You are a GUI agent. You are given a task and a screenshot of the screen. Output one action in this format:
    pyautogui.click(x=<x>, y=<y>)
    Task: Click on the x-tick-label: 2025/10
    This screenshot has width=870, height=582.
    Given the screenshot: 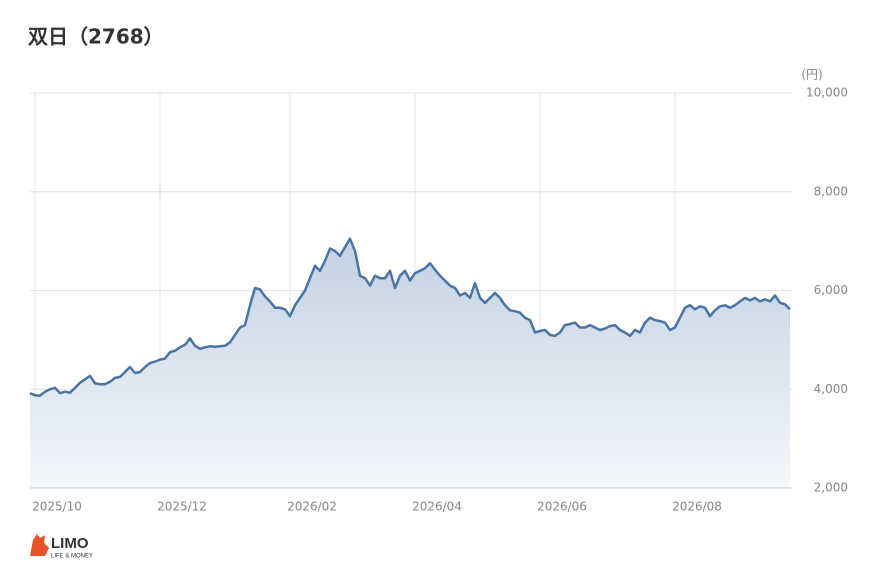 What is the action you would take?
    pyautogui.click(x=57, y=507)
    